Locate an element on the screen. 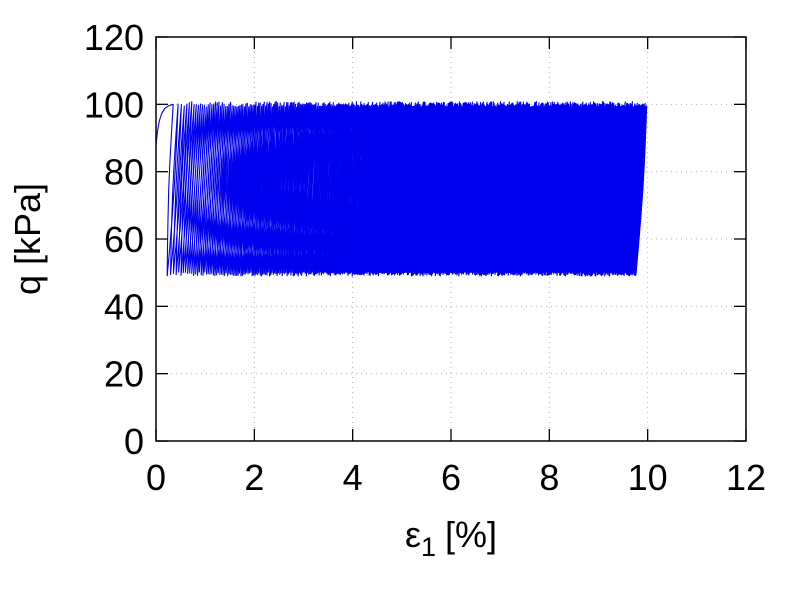  x-tick-label: 10 is located at coordinates (648, 477).